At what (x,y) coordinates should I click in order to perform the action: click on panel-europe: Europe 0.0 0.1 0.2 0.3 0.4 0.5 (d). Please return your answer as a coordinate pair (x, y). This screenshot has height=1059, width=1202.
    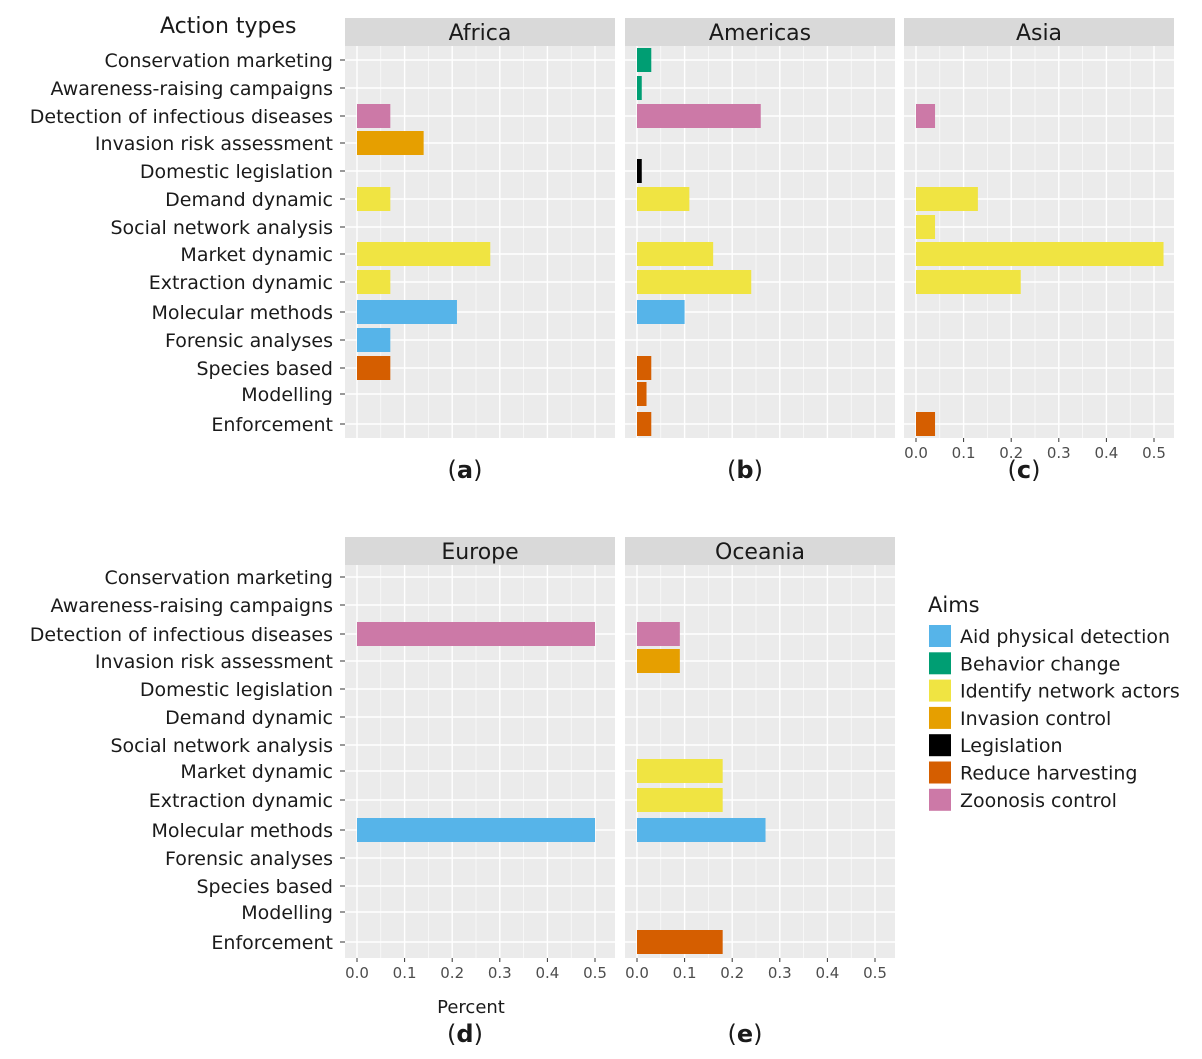
    Looking at the image, I should click on (480, 792).